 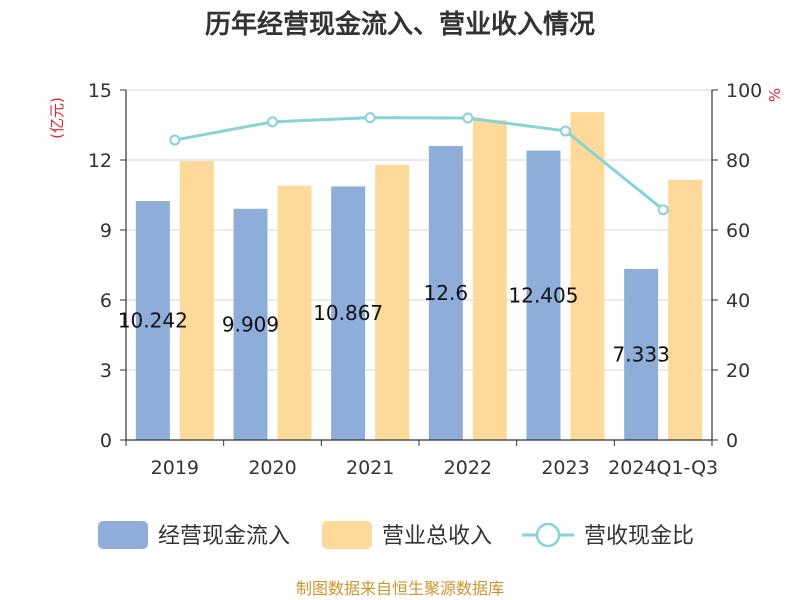 What do you see at coordinates (106, 231) in the screenshot?
I see `left-tick-label: 9` at bounding box center [106, 231].